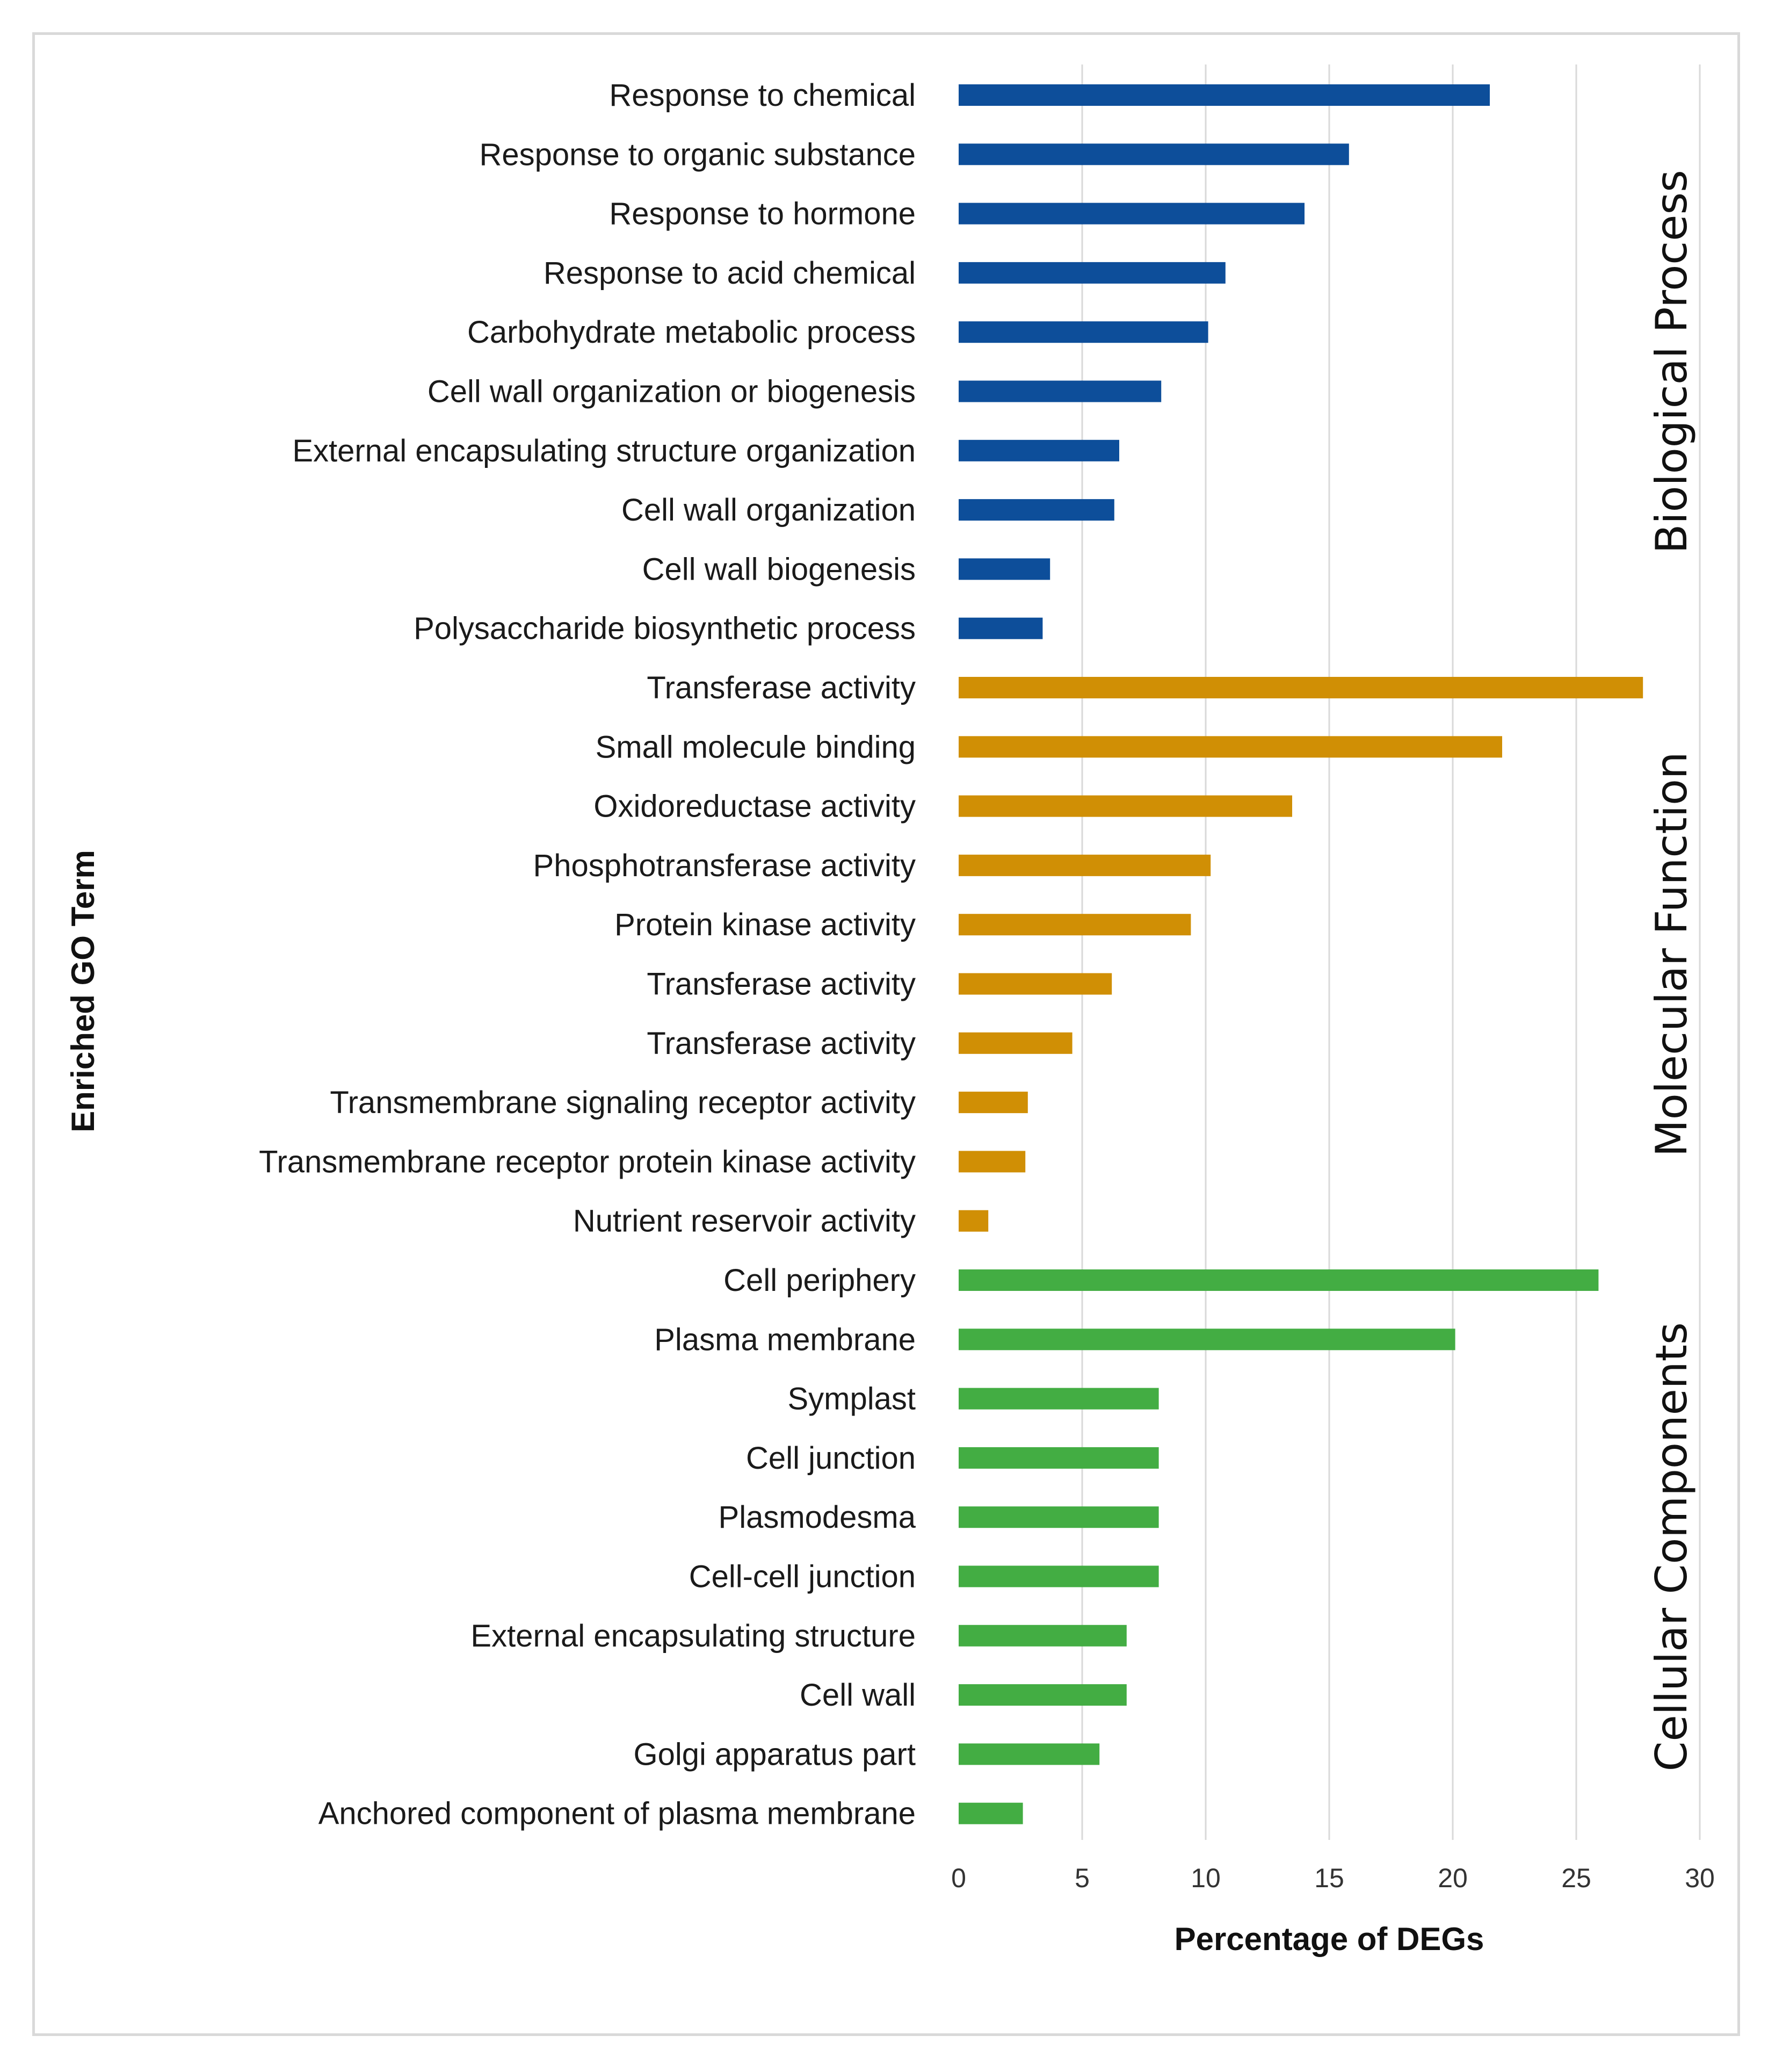 Image resolution: width=1768 pixels, height=2072 pixels. Describe the element at coordinates (665, 628) in the screenshot. I see `category-label: Polysaccharide biosynthetic process` at that location.